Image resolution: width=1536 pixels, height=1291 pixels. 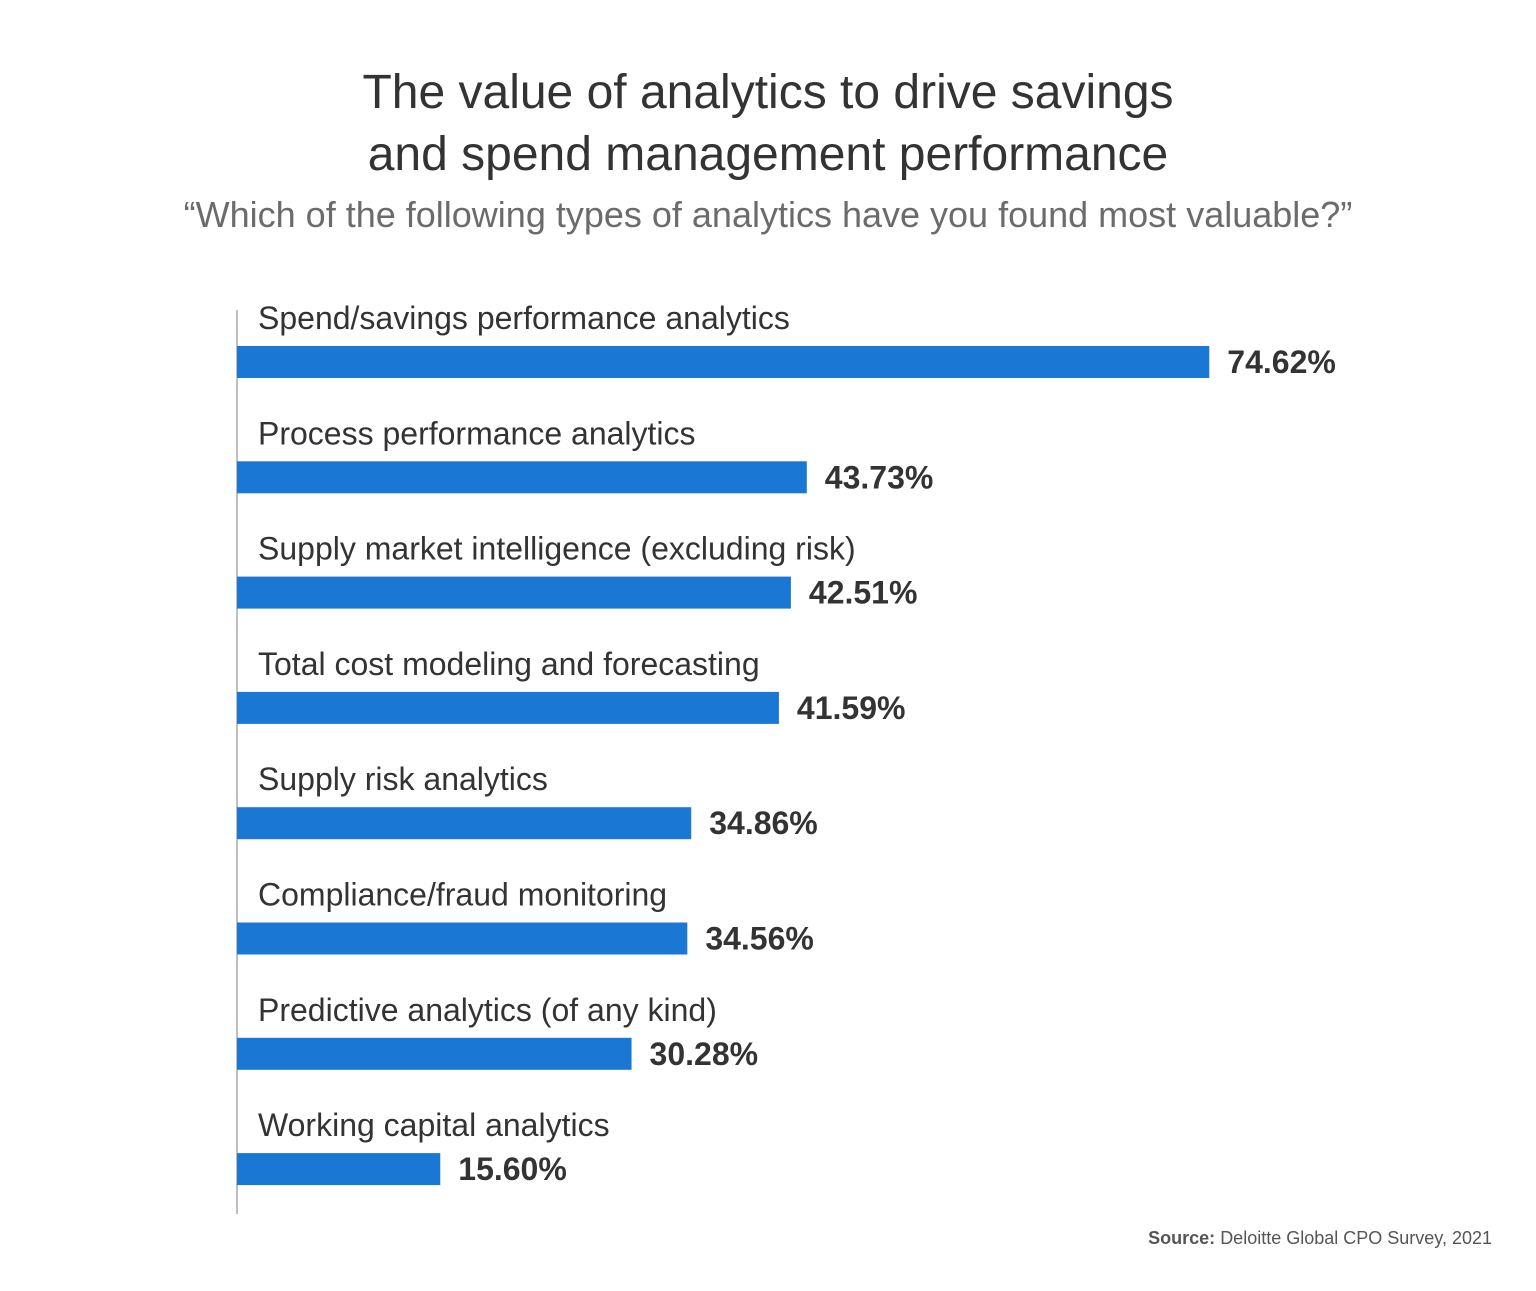 What do you see at coordinates (477, 433) in the screenshot?
I see `category-label: Process performance analytics` at bounding box center [477, 433].